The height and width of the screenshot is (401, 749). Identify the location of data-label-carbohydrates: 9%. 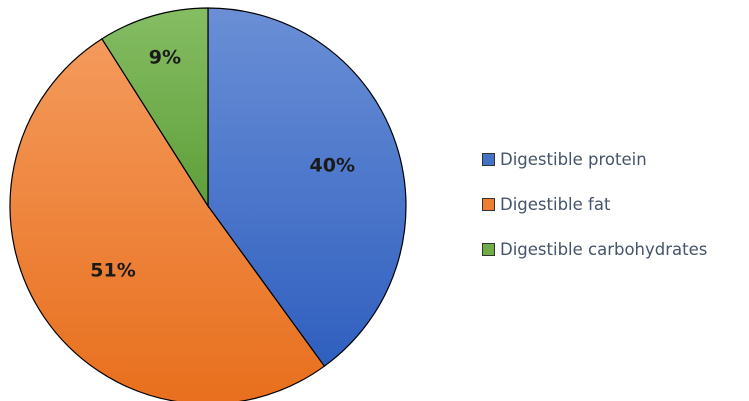
(165, 58).